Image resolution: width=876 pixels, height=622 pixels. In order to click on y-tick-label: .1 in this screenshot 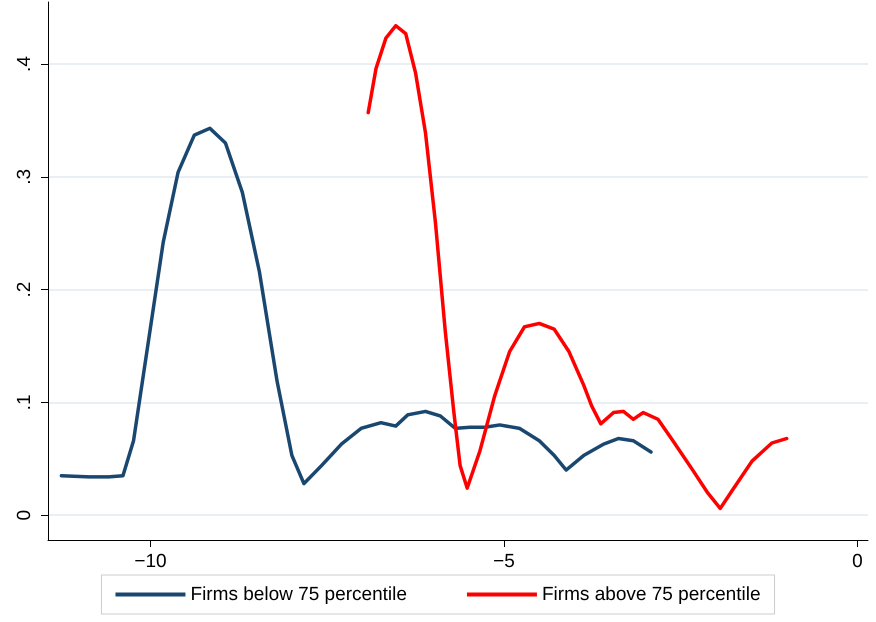, I will do `click(24, 402)`.